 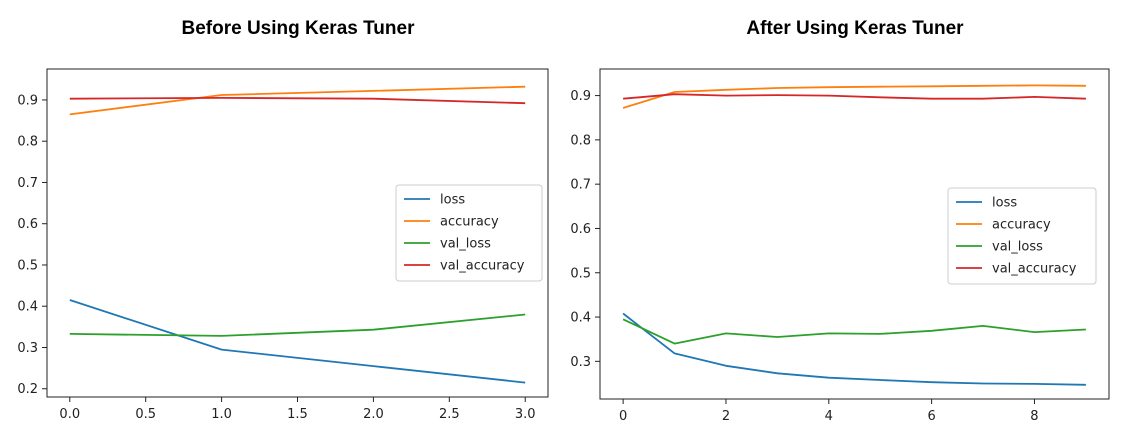 I want to click on x-tick-label: 6, so click(x=931, y=416).